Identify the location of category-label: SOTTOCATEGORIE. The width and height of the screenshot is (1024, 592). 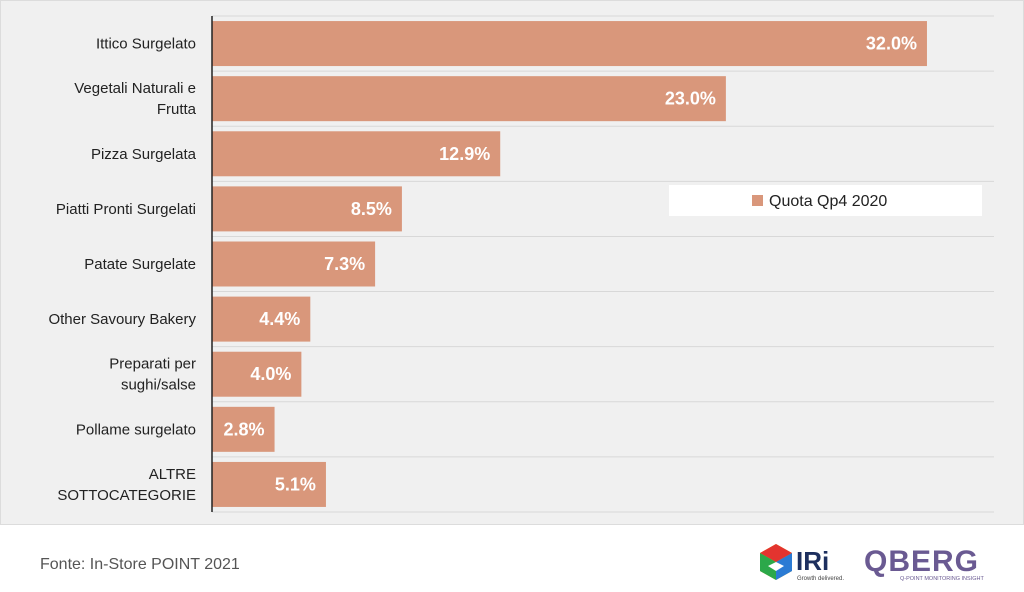
(126, 495).